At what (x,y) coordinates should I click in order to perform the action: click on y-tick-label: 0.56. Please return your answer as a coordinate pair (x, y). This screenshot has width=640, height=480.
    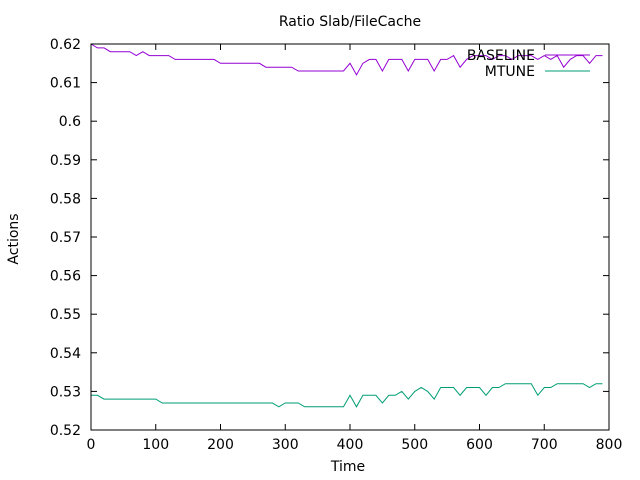
    Looking at the image, I should click on (65, 277).